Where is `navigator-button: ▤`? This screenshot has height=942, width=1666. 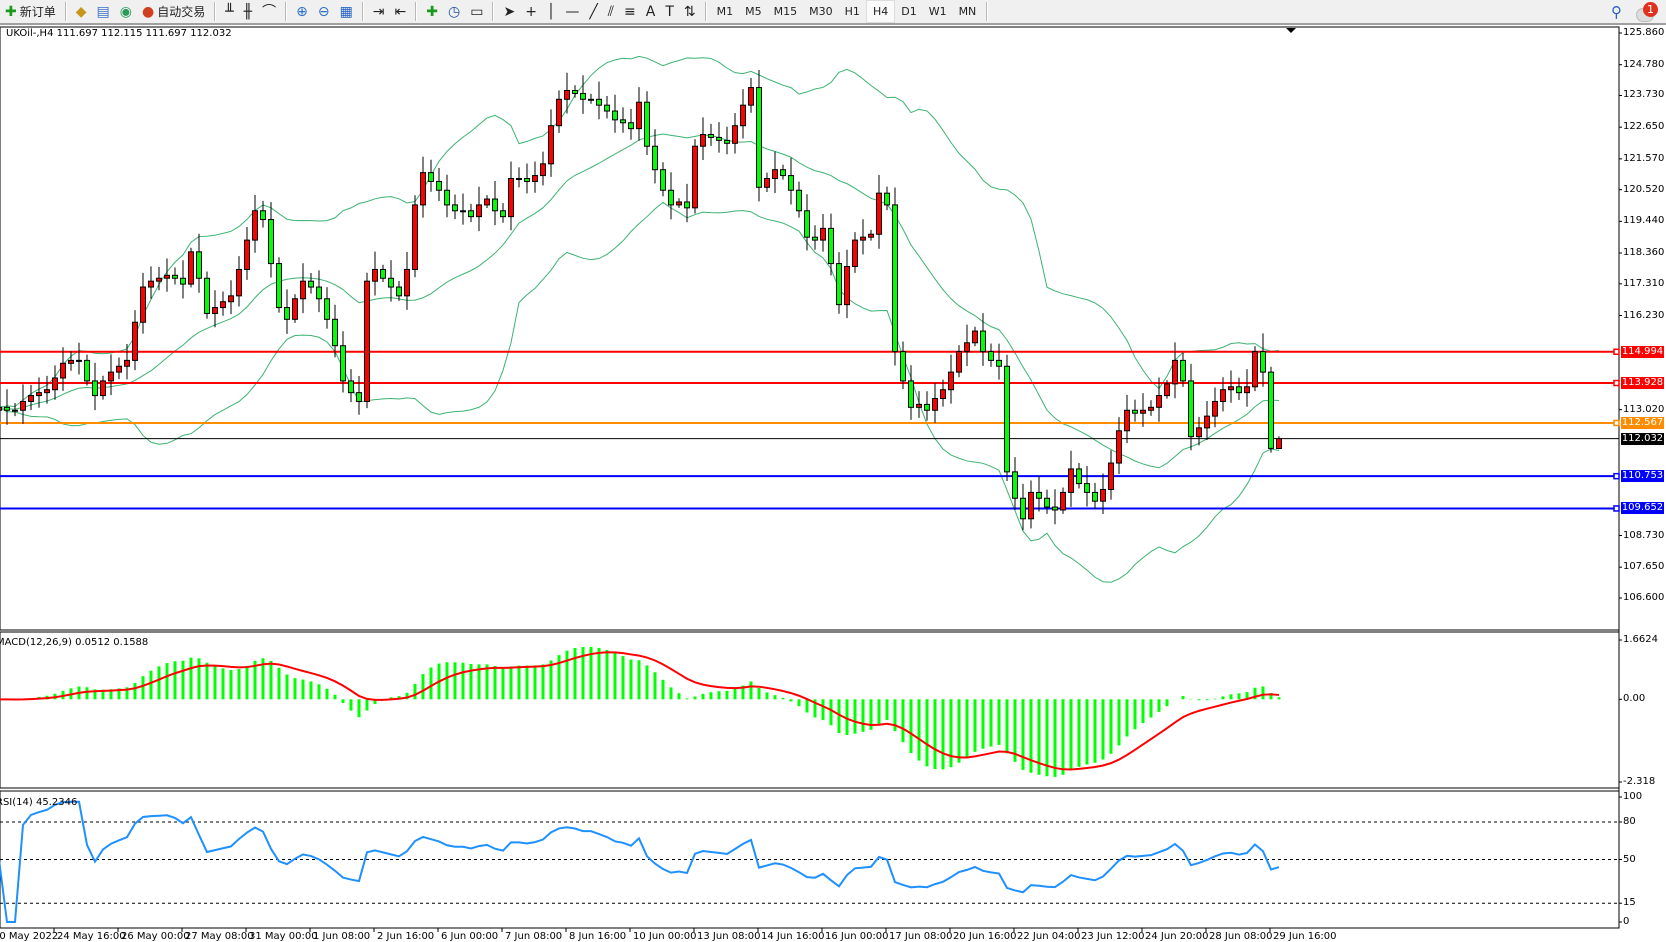
navigator-button: ▤ is located at coordinates (103, 11).